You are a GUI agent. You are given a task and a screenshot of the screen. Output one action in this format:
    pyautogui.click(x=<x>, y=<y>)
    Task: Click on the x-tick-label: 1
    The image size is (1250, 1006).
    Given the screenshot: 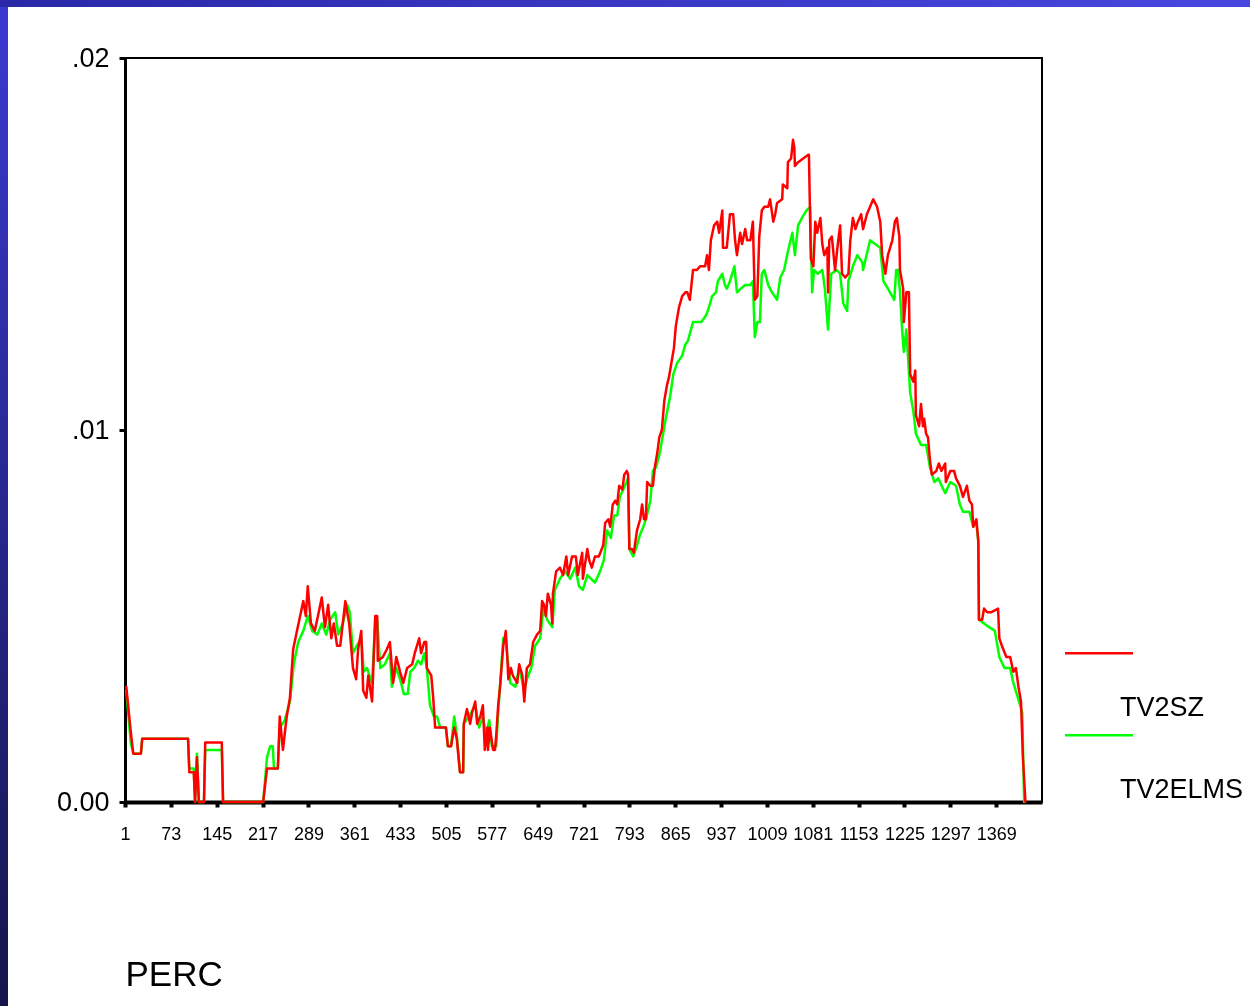 What is the action you would take?
    pyautogui.click(x=125, y=833)
    